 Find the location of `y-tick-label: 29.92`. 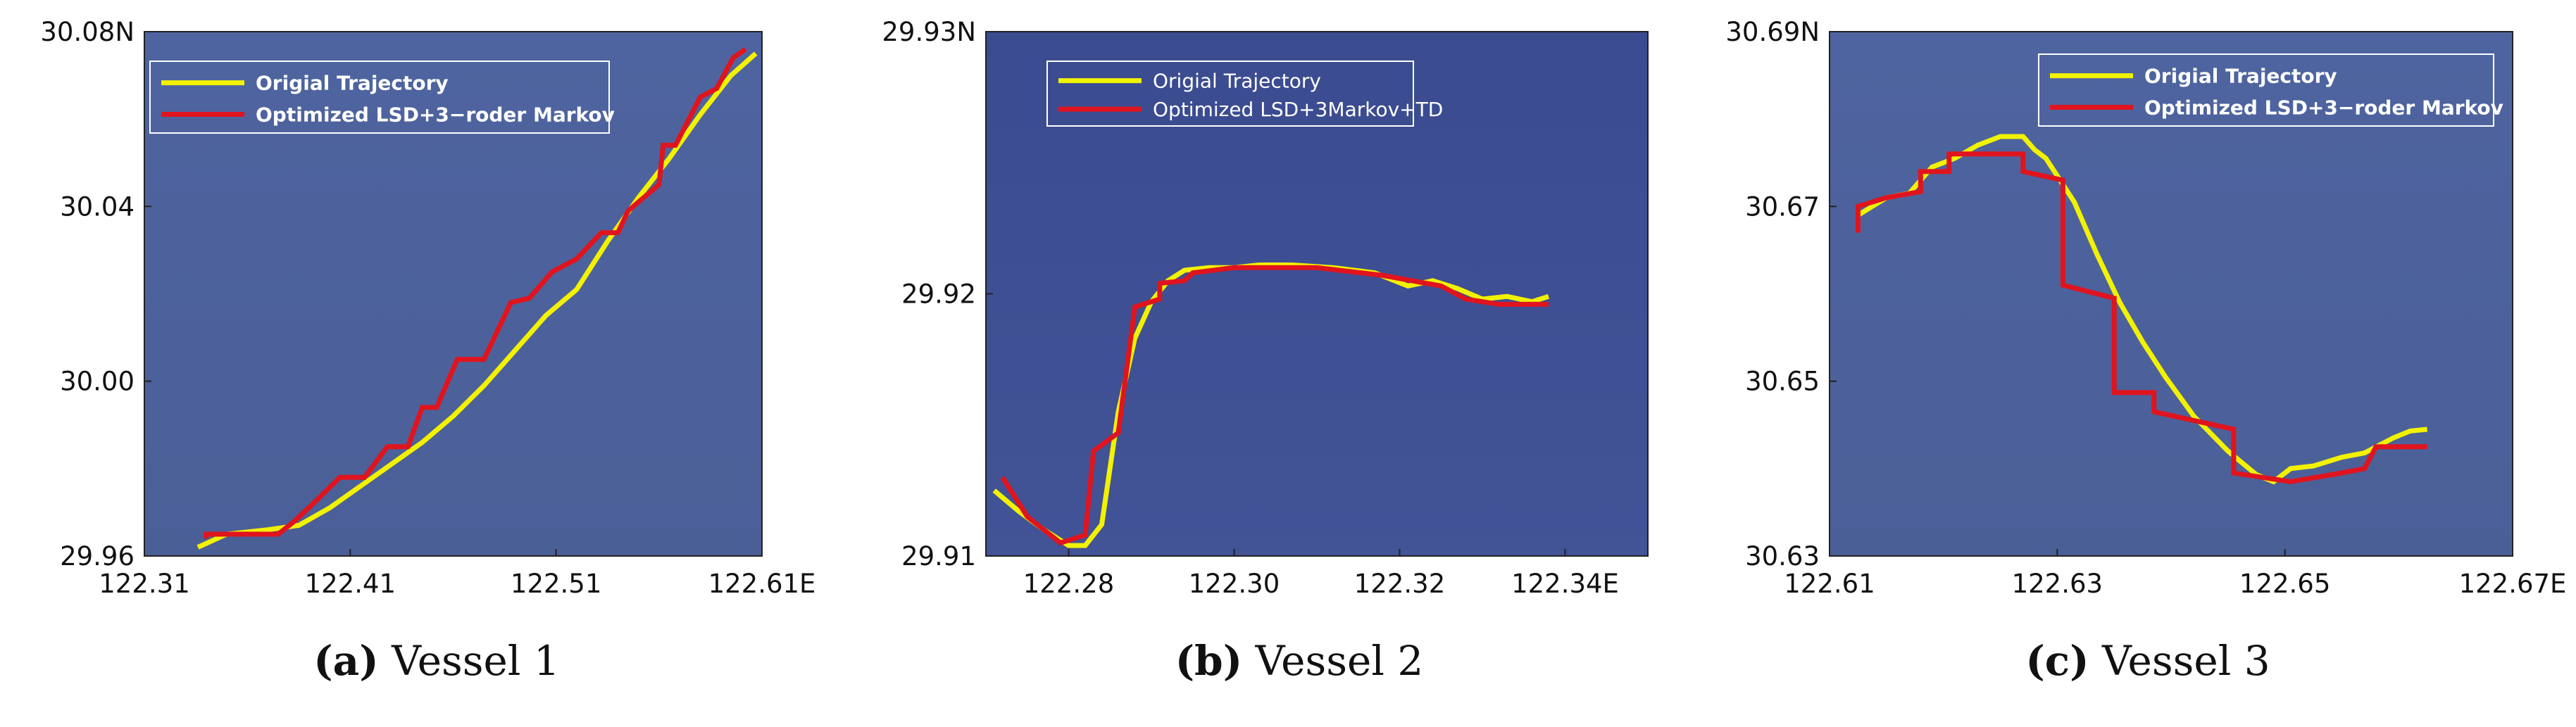

y-tick-label: 29.92 is located at coordinates (938, 294).